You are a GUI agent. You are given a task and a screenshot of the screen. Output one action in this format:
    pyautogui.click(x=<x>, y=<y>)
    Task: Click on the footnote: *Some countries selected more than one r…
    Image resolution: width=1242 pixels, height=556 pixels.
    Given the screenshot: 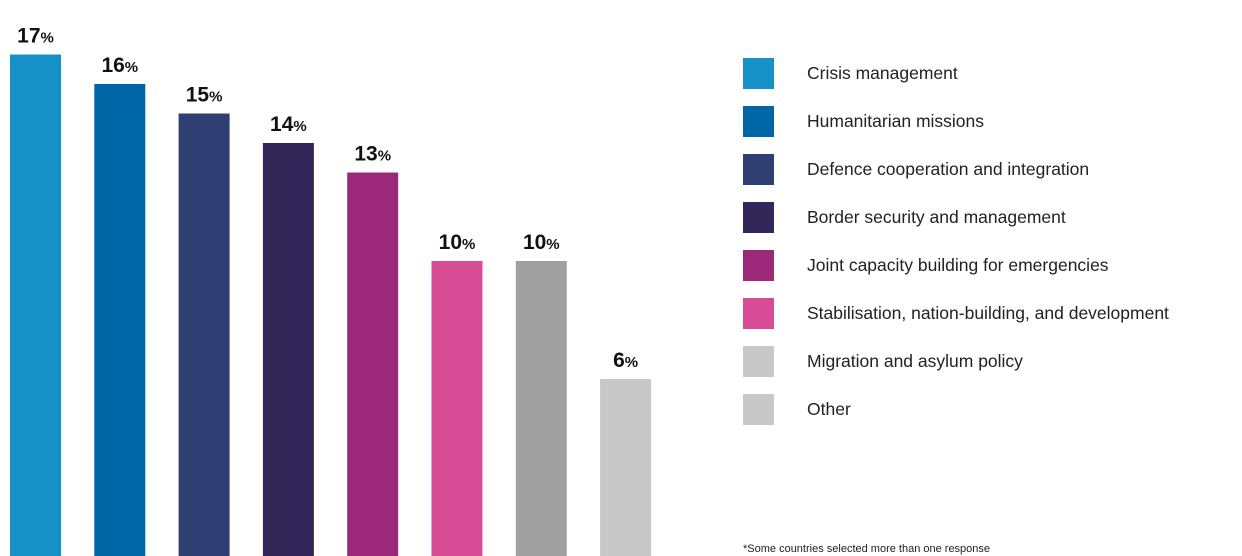 What is the action you would take?
    pyautogui.click(x=867, y=549)
    